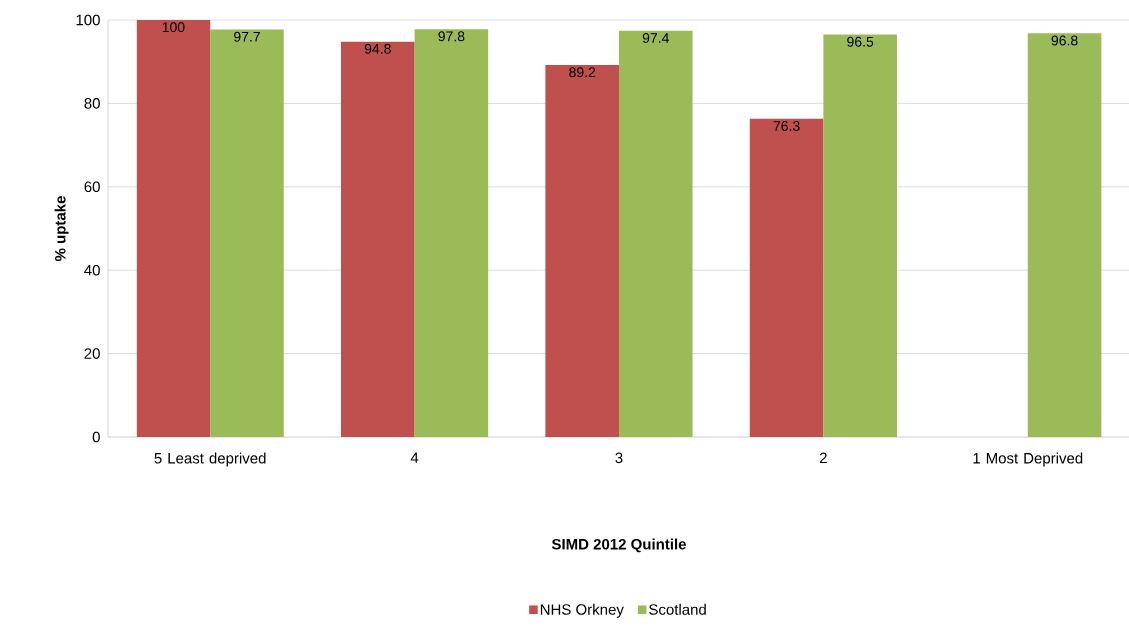 This screenshot has width=1129, height=633. I want to click on y-tick-label: 20, so click(92, 353).